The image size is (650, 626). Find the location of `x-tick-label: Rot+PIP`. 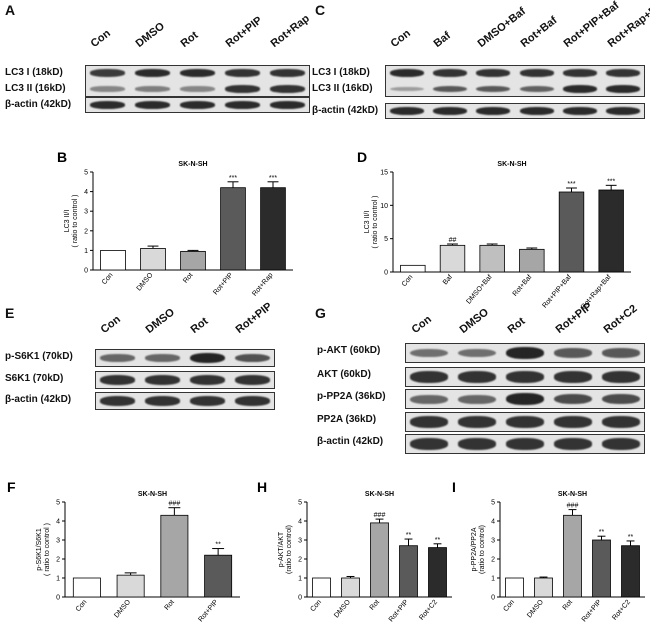

x-tick-label: Rot+PIP is located at coordinates (223, 284).